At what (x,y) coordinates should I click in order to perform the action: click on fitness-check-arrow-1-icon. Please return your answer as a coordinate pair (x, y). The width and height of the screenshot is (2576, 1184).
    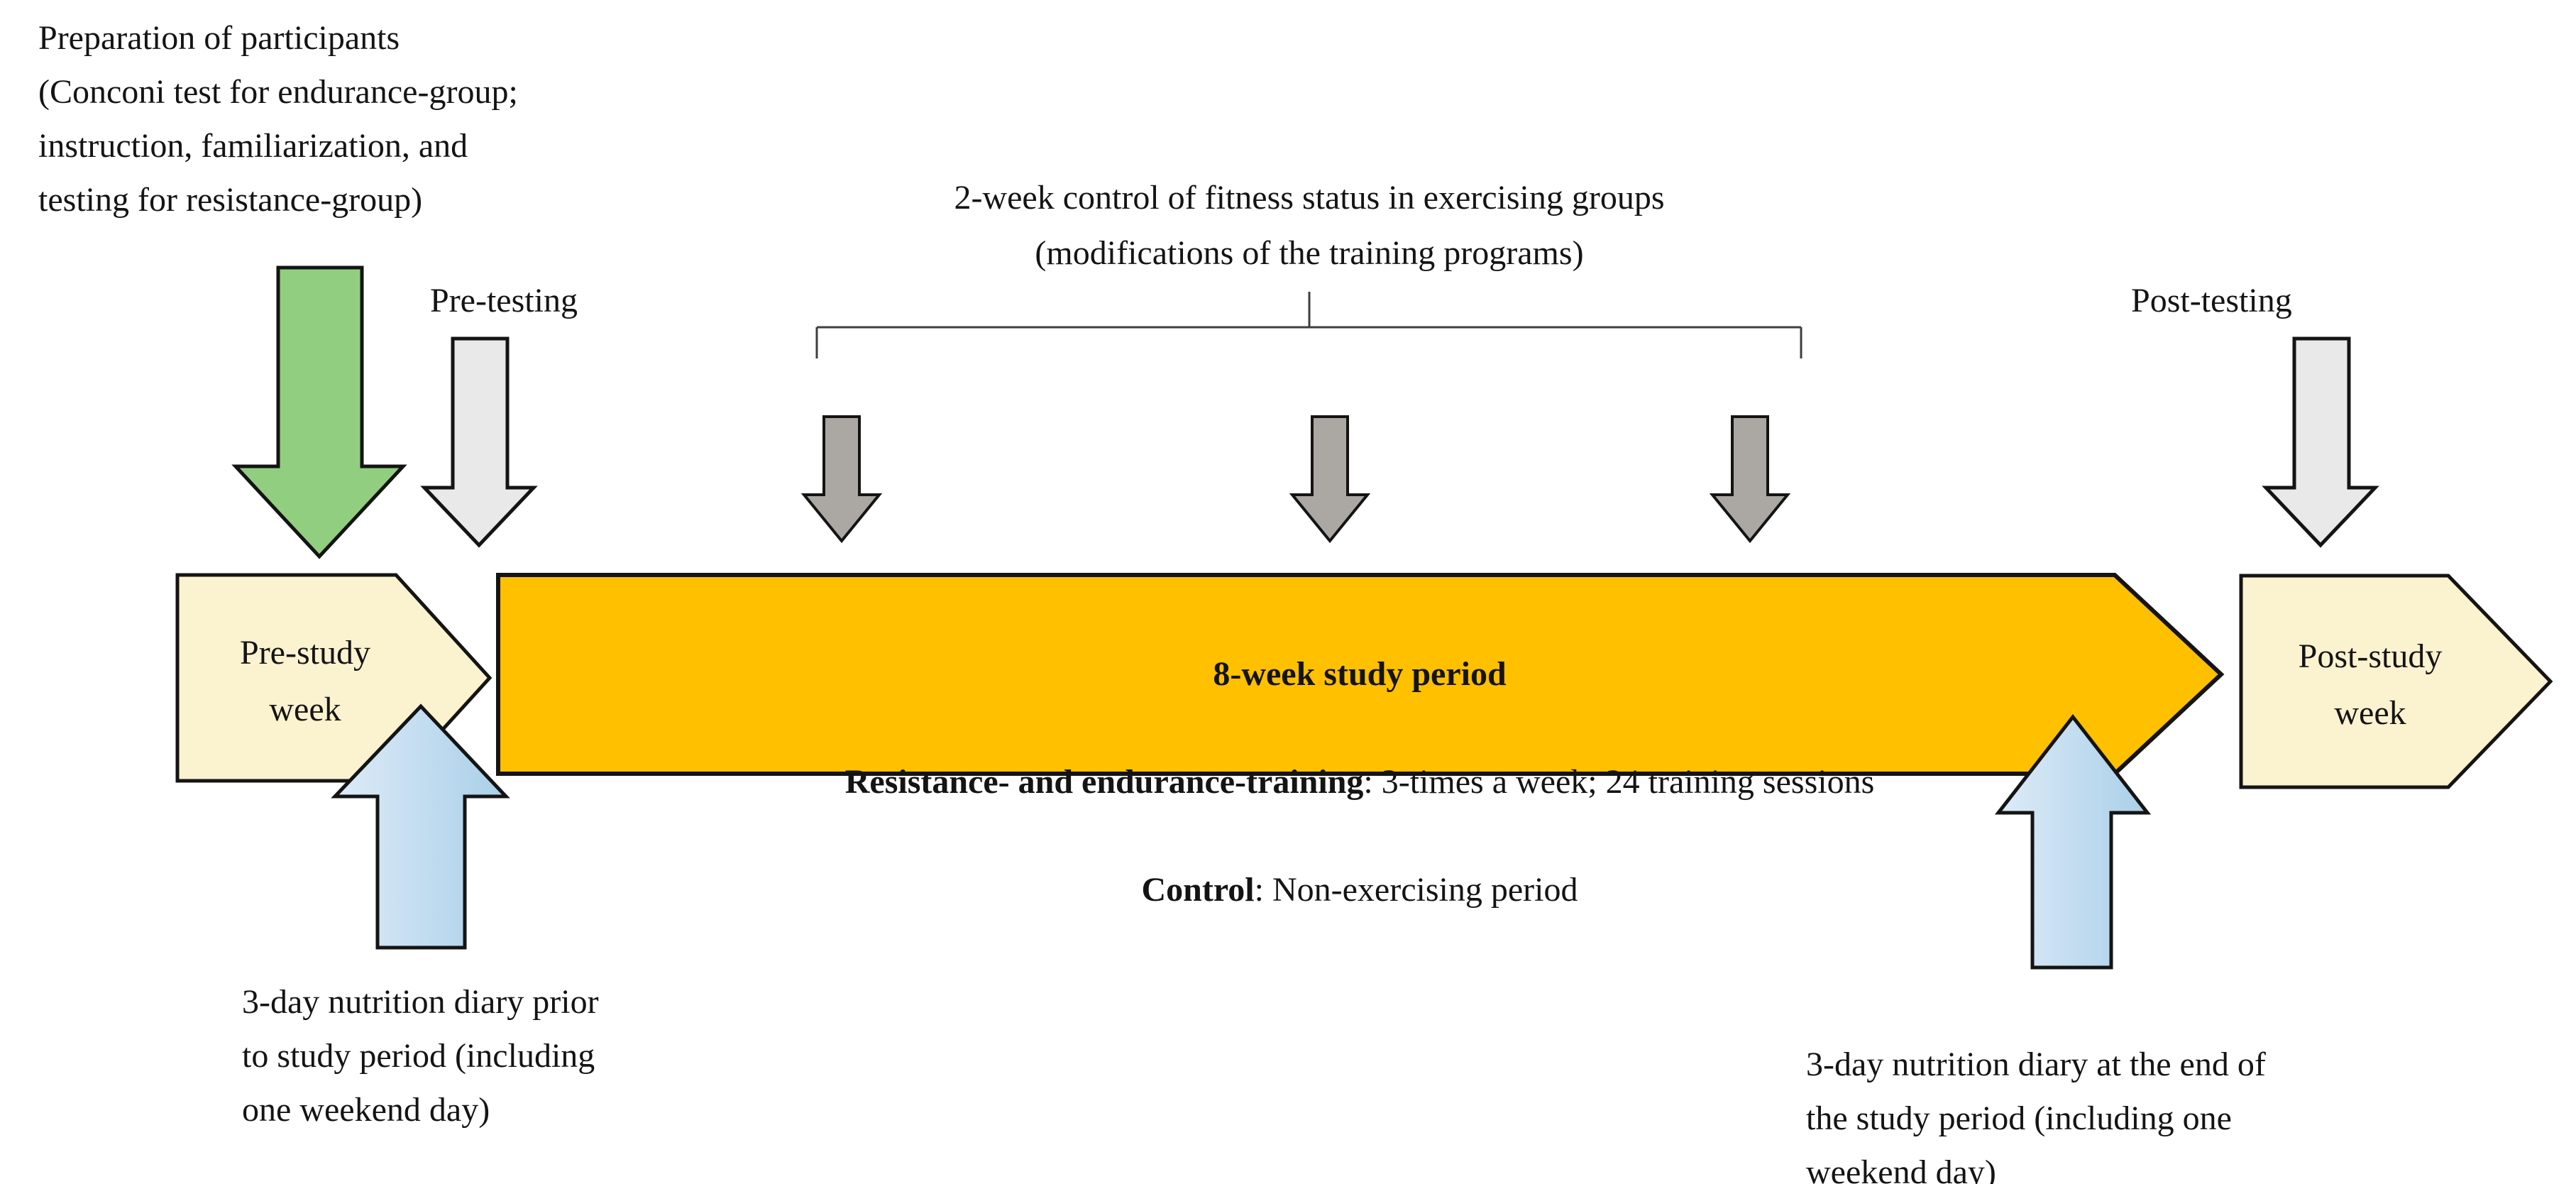
    Looking at the image, I should click on (841, 479).